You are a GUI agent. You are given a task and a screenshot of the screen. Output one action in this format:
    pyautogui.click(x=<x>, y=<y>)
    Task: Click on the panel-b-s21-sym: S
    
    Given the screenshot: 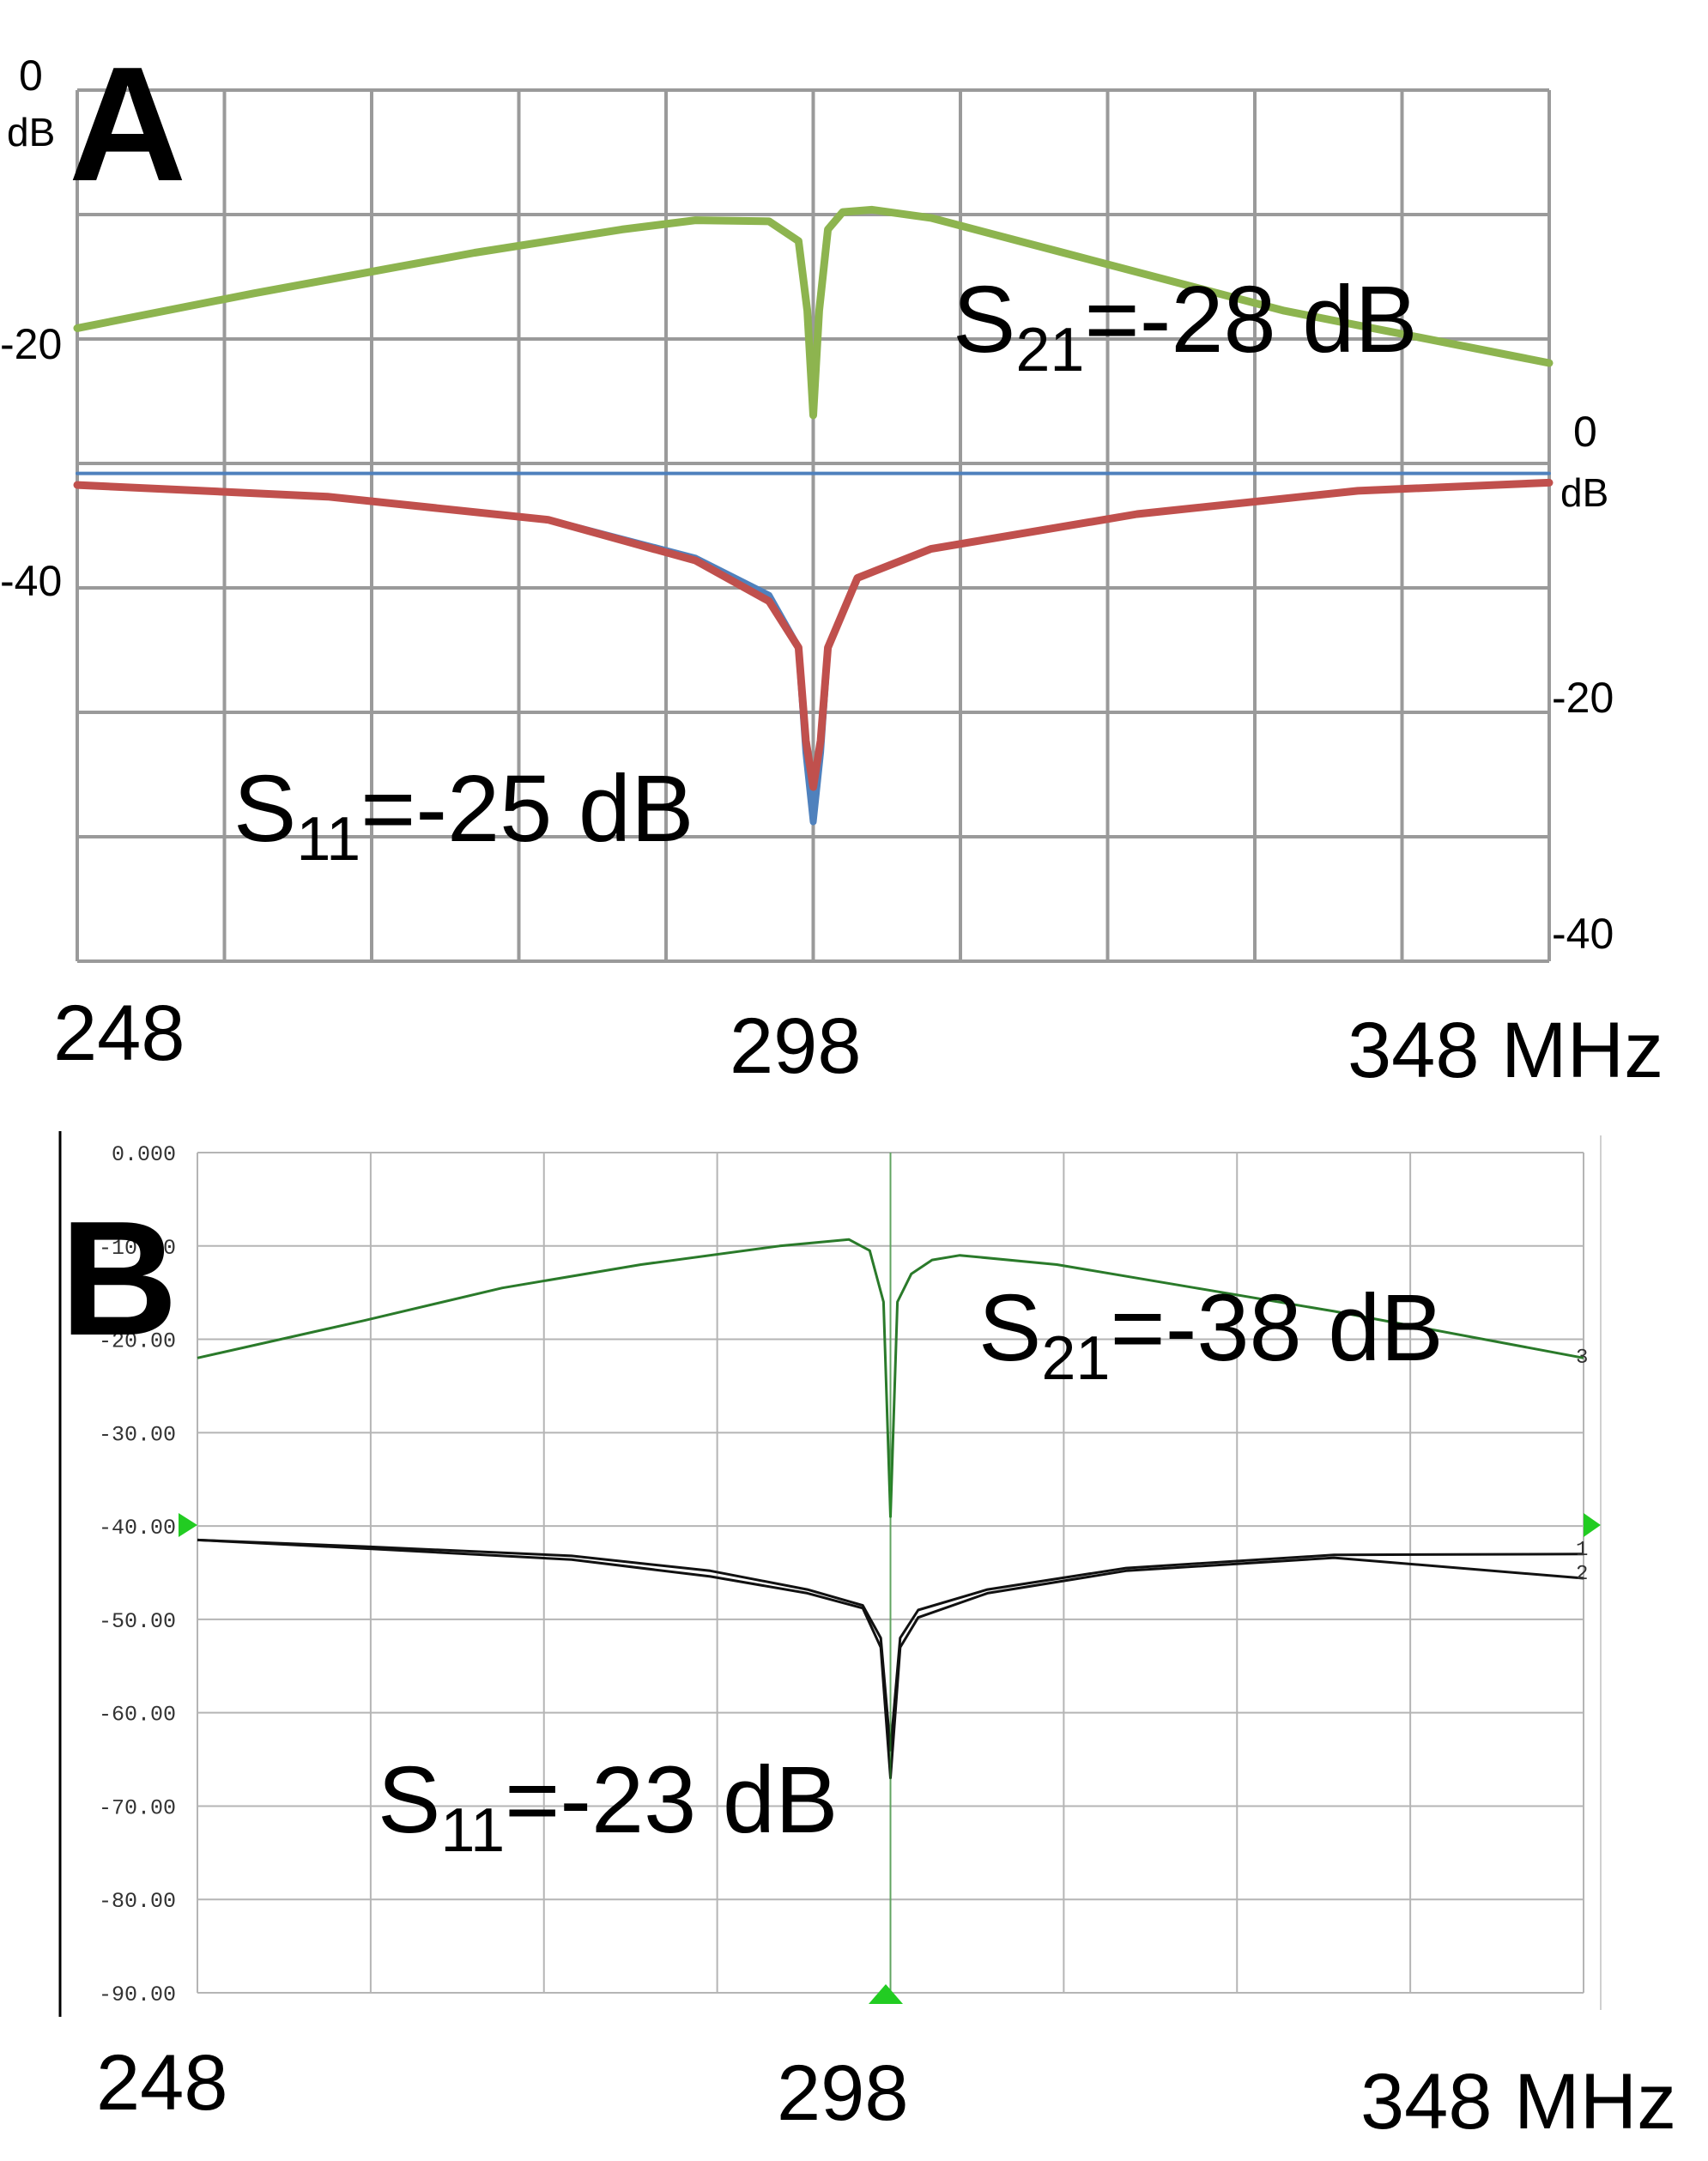 What is the action you would take?
    pyautogui.click(x=1009, y=1328)
    